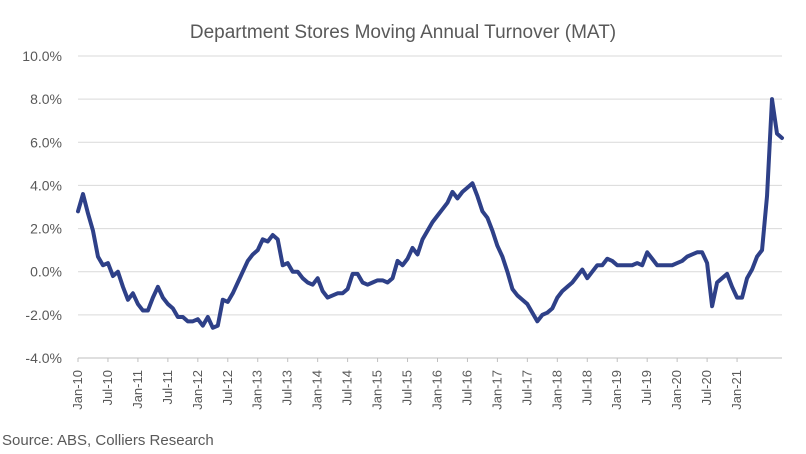  Describe the element at coordinates (43, 315) in the screenshot. I see `y-tick-label: -2.0%` at that location.